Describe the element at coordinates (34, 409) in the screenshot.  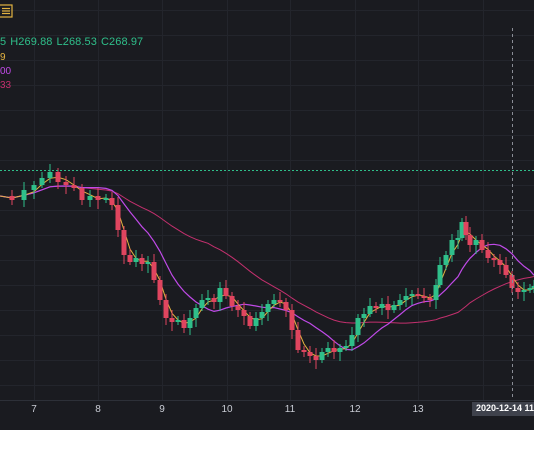
I see `x-tick-label: 7` at that location.